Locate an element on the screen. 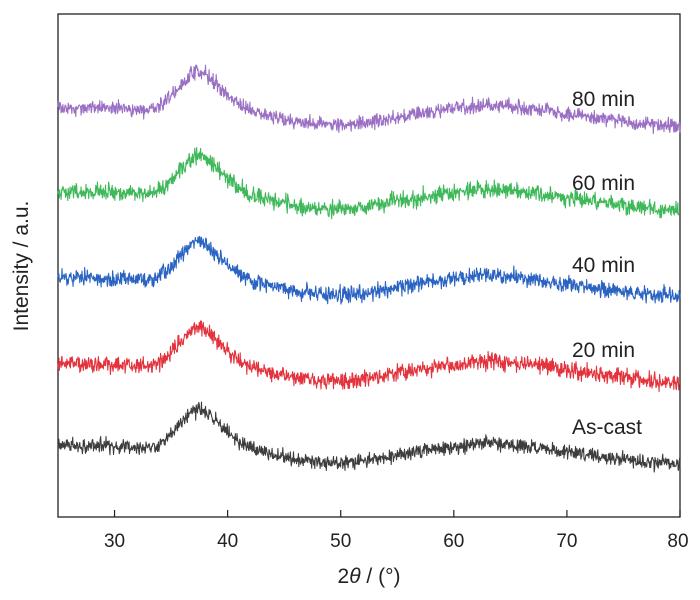  x-tick-label: 40 is located at coordinates (227, 541).